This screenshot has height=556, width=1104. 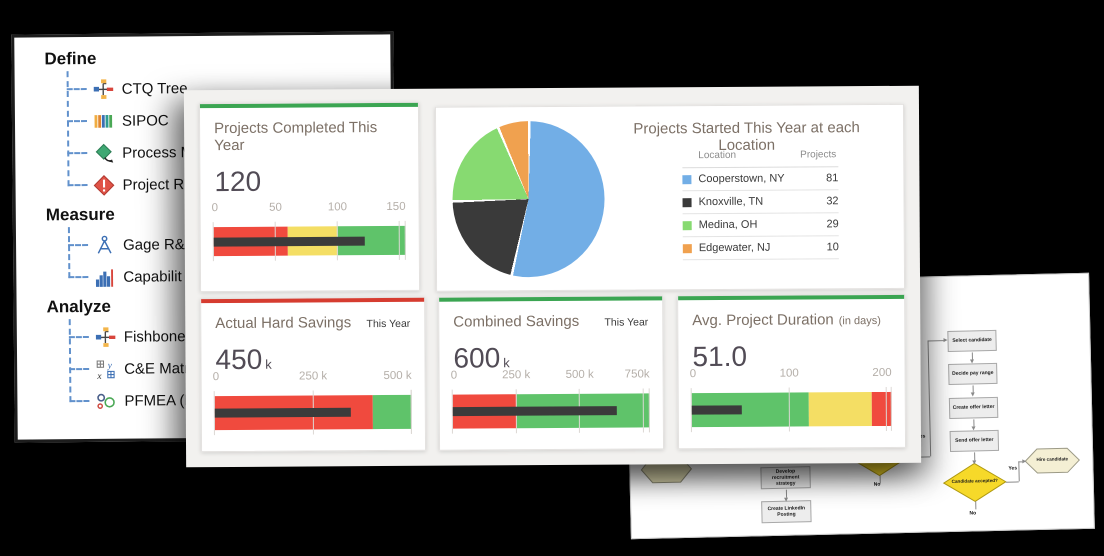 What do you see at coordinates (731, 202) in the screenshot?
I see `legend-location-label: Knoxville, TN` at bounding box center [731, 202].